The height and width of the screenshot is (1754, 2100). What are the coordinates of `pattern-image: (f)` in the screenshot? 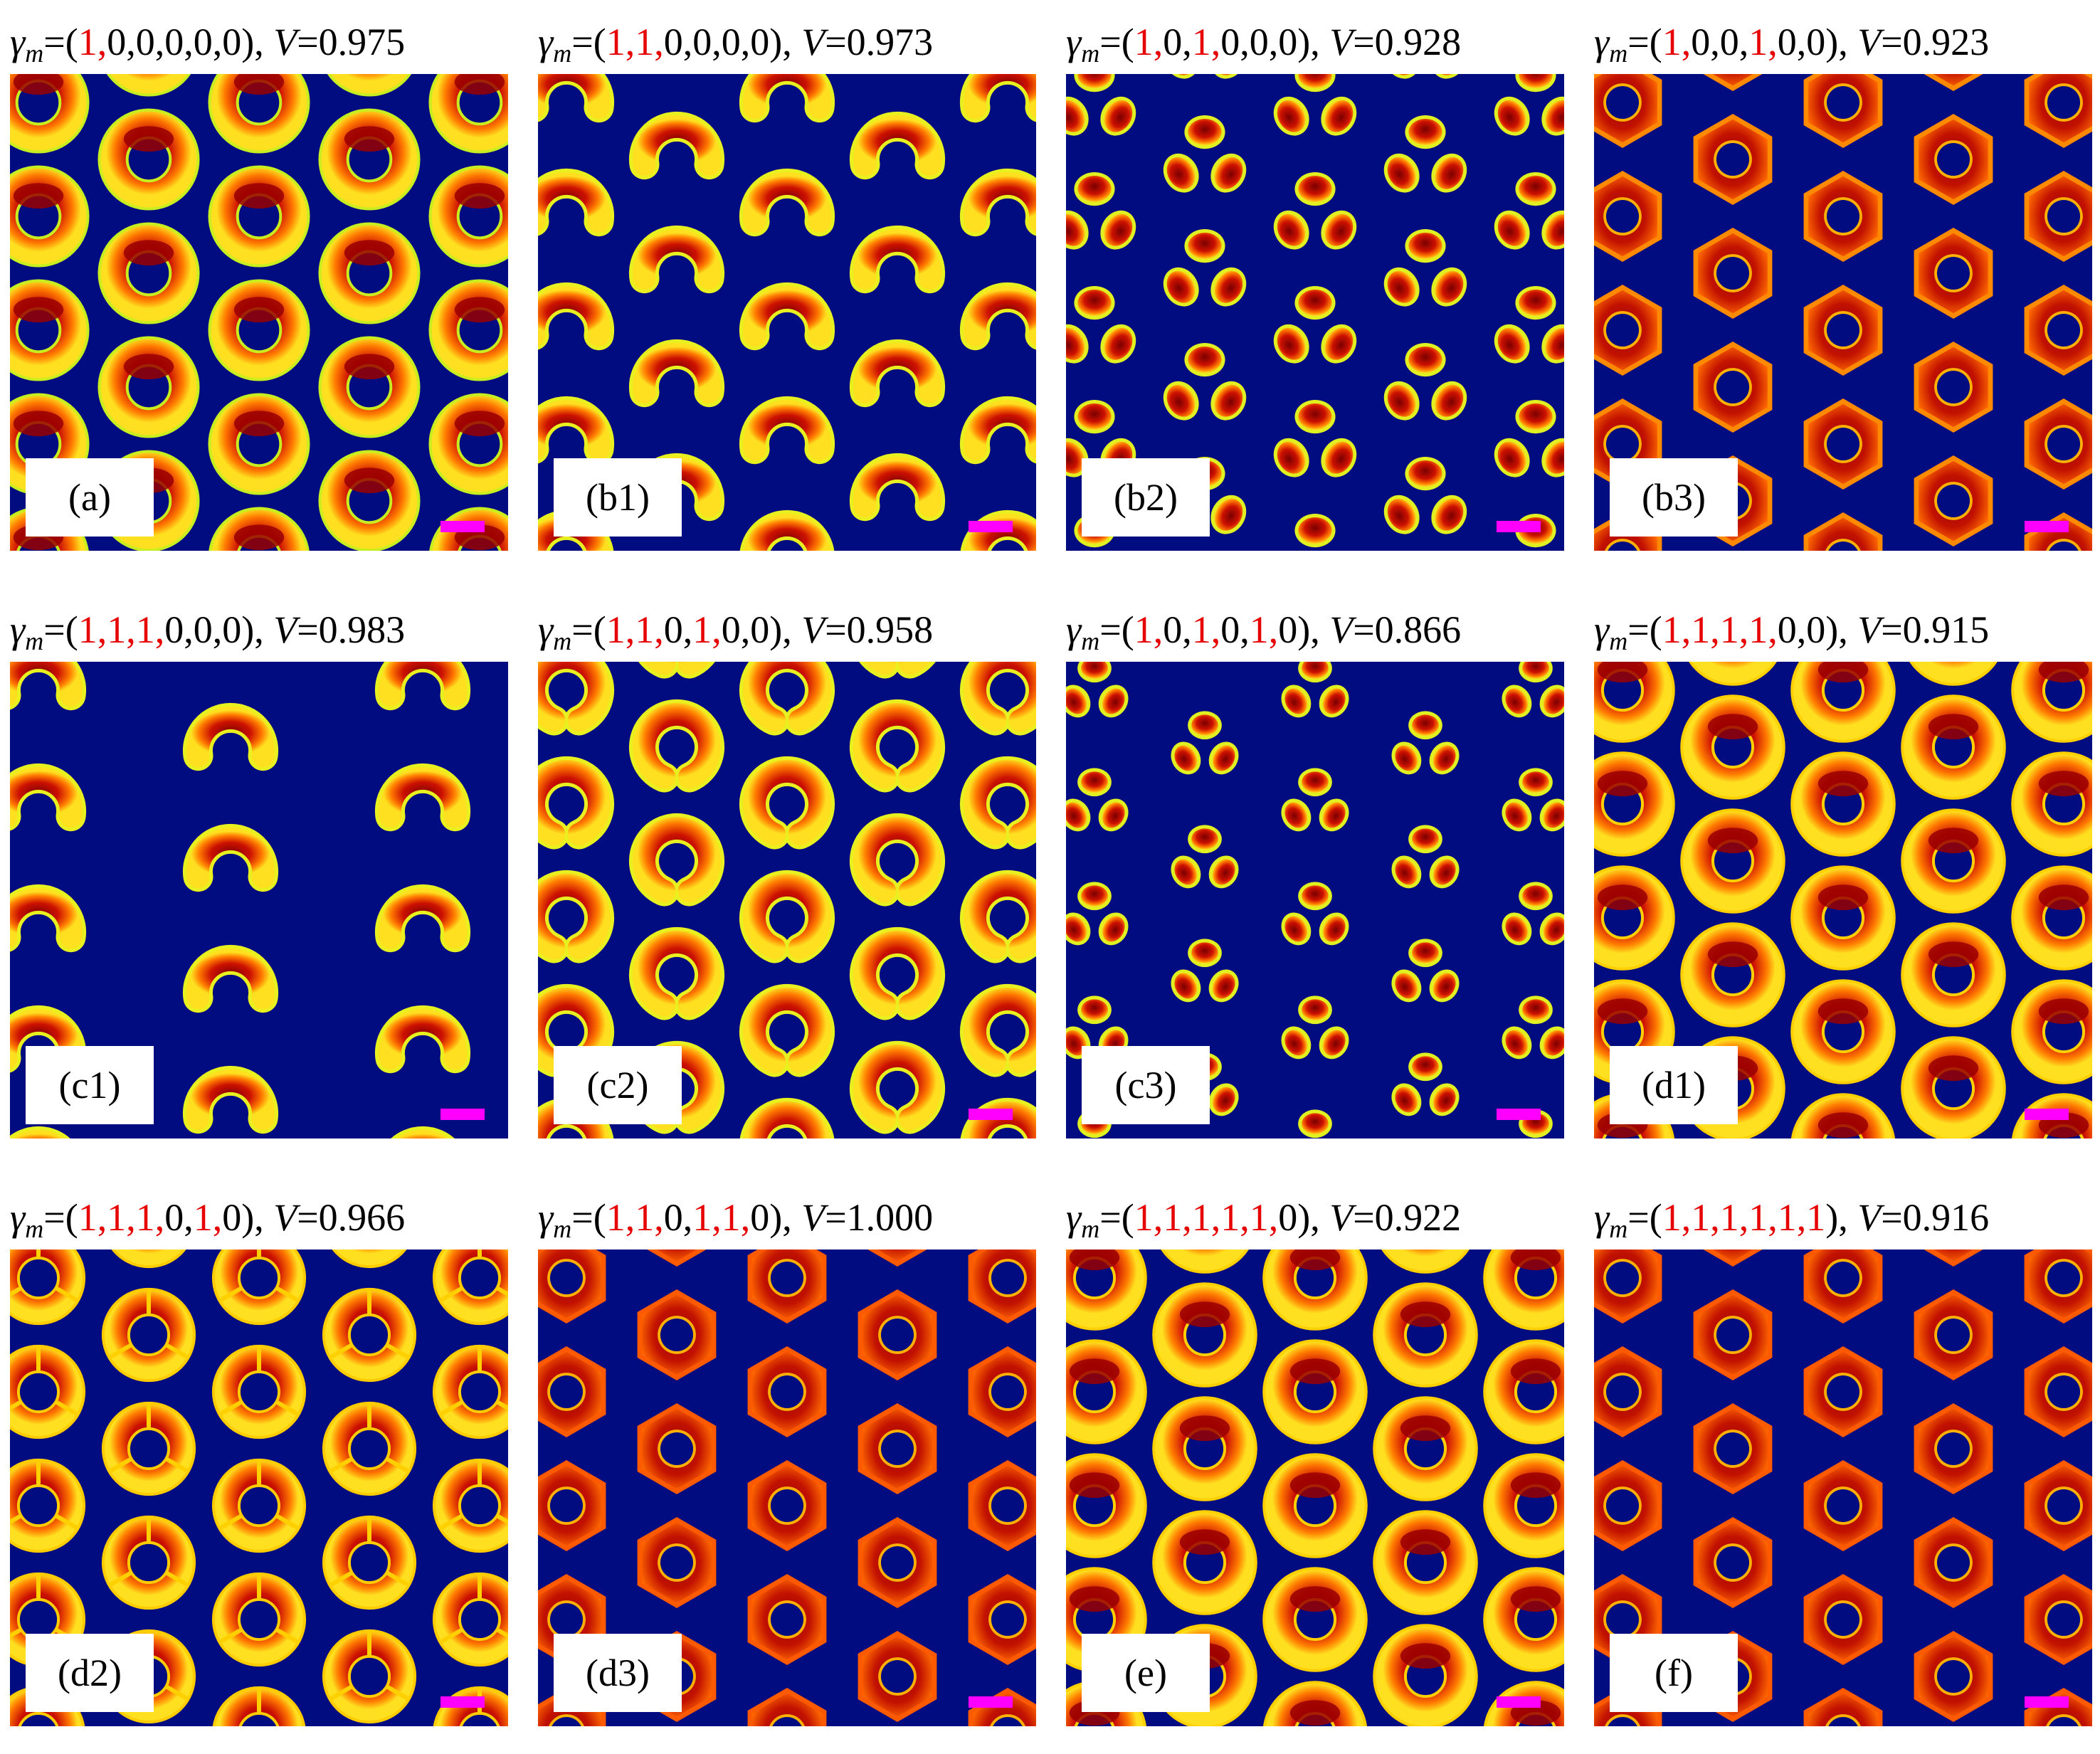 It's located at (1843, 1488).